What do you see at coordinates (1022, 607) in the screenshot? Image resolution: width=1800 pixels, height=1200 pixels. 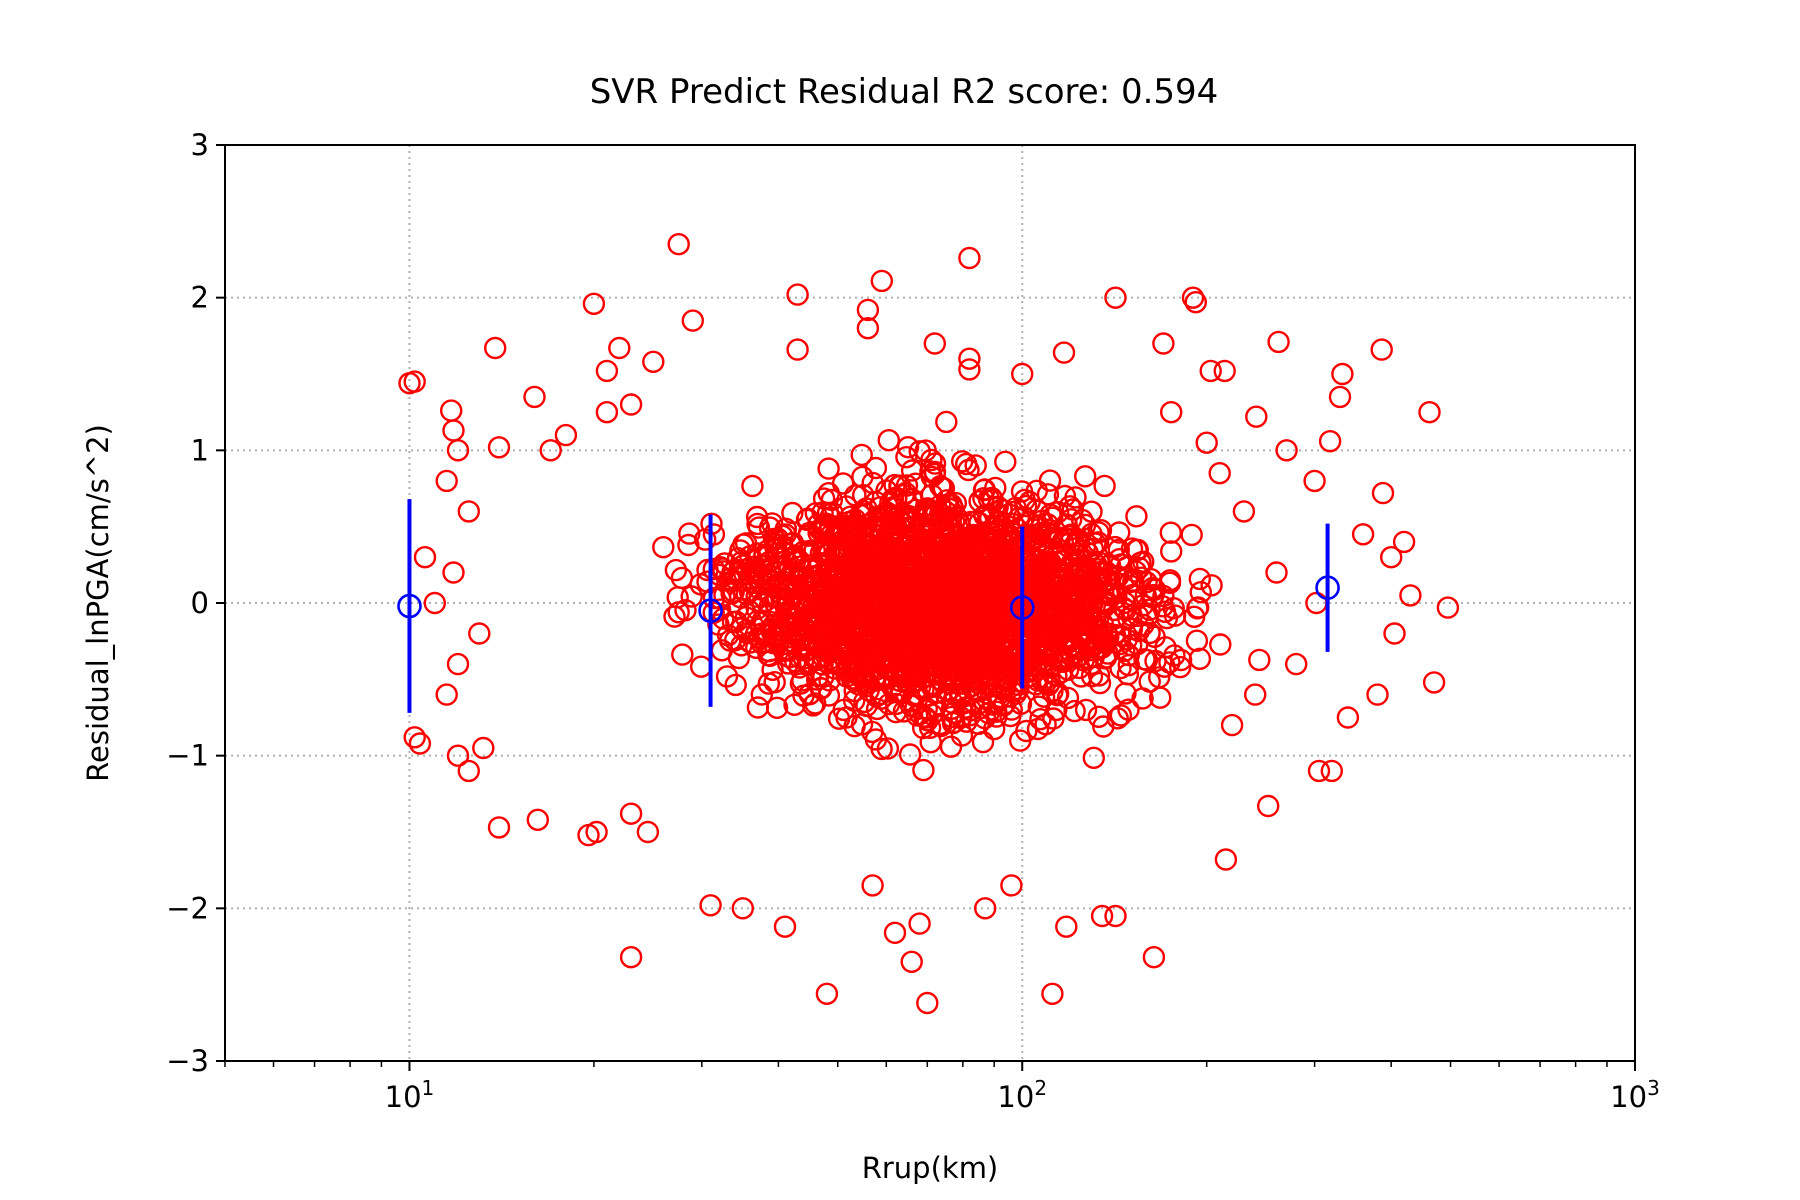 I see `errorbar-mean-marker` at bounding box center [1022, 607].